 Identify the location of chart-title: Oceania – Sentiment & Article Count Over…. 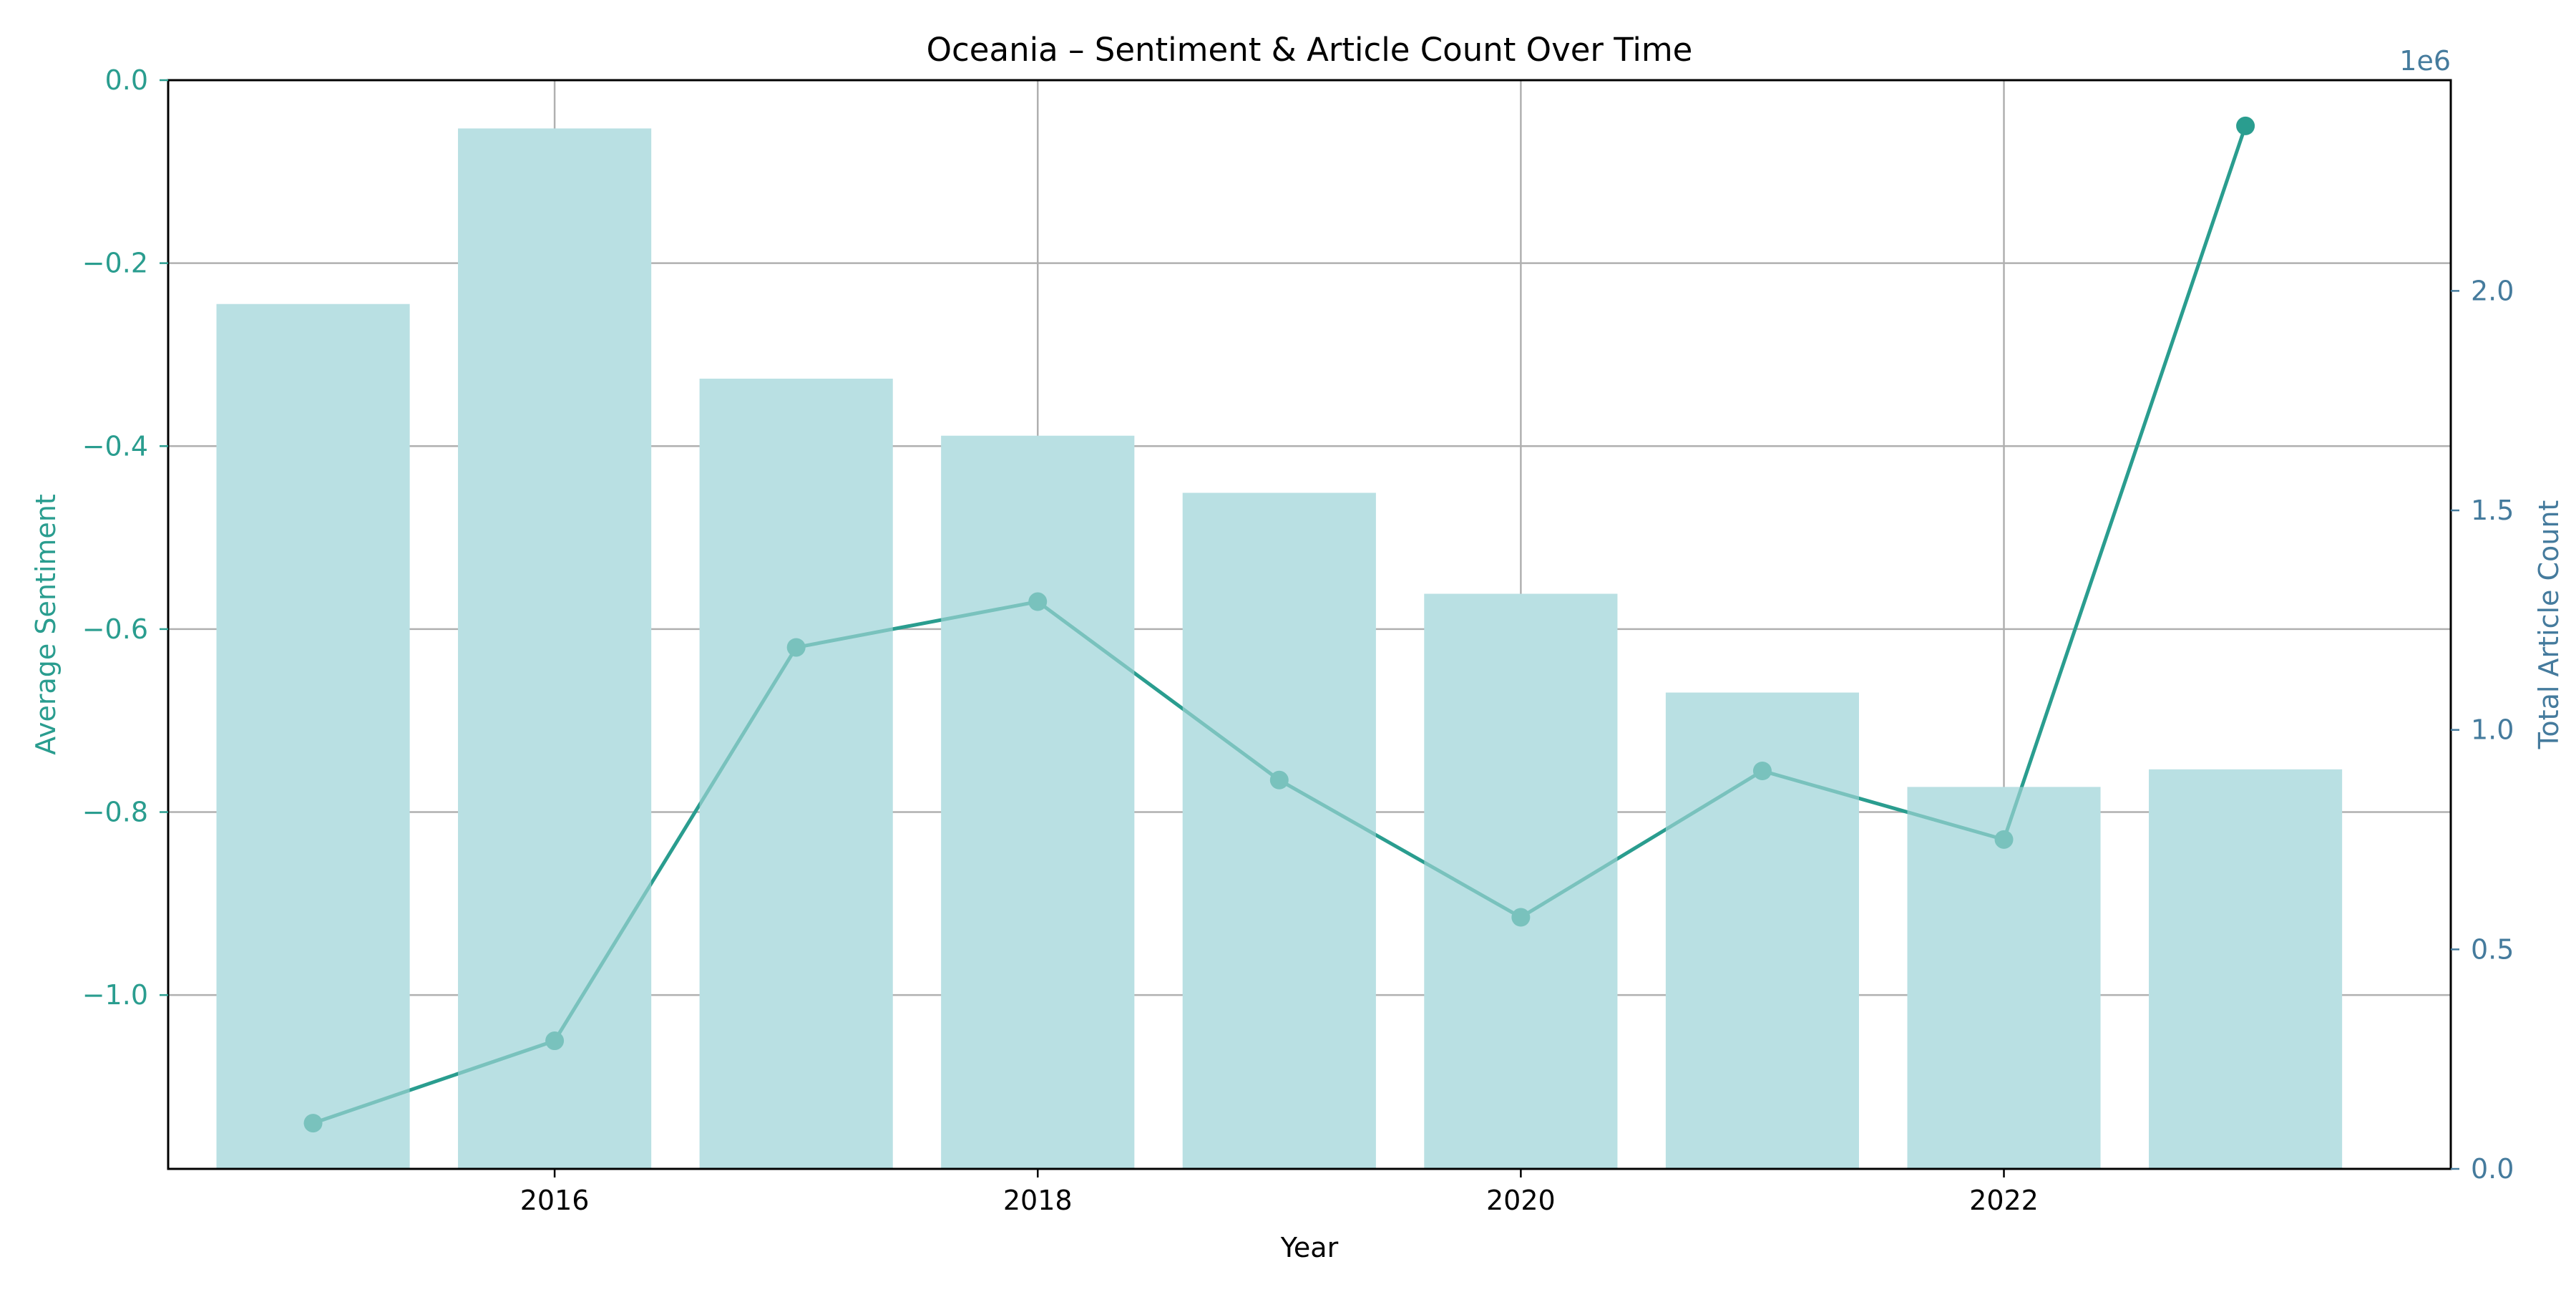
(1310, 50).